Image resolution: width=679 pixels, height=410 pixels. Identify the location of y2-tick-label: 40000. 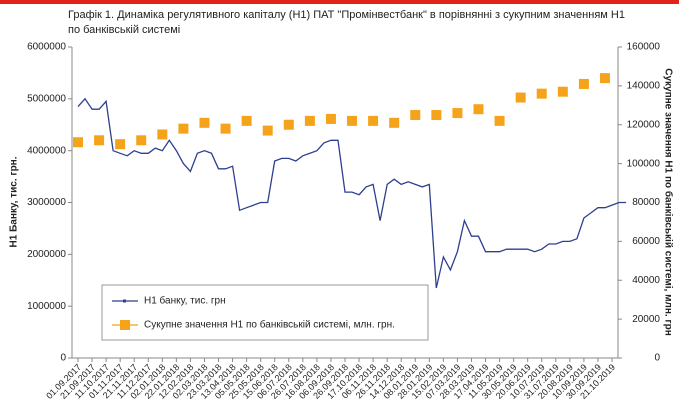
(646, 280).